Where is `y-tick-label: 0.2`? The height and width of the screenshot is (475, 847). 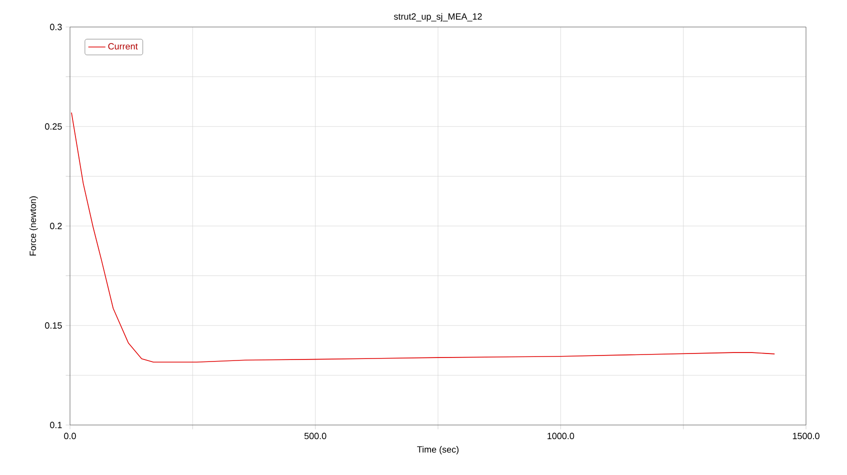
y-tick-label: 0.2 is located at coordinates (56, 226).